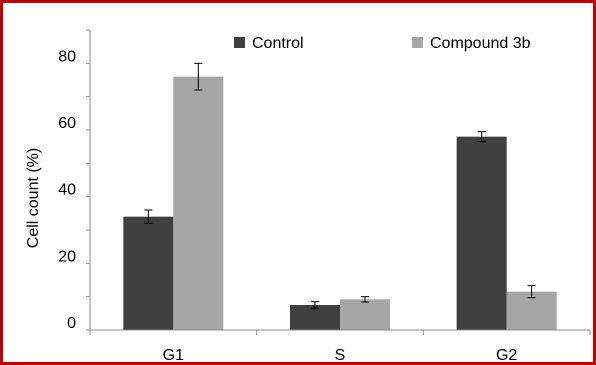 The width and height of the screenshot is (596, 365). What do you see at coordinates (71, 323) in the screenshot?
I see `y-tick-label: 0` at bounding box center [71, 323].